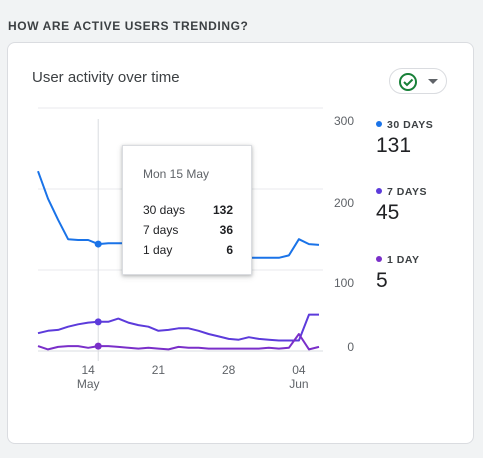  What do you see at coordinates (298, 384) in the screenshot?
I see `x-tick-sublabel: Jun` at bounding box center [298, 384].